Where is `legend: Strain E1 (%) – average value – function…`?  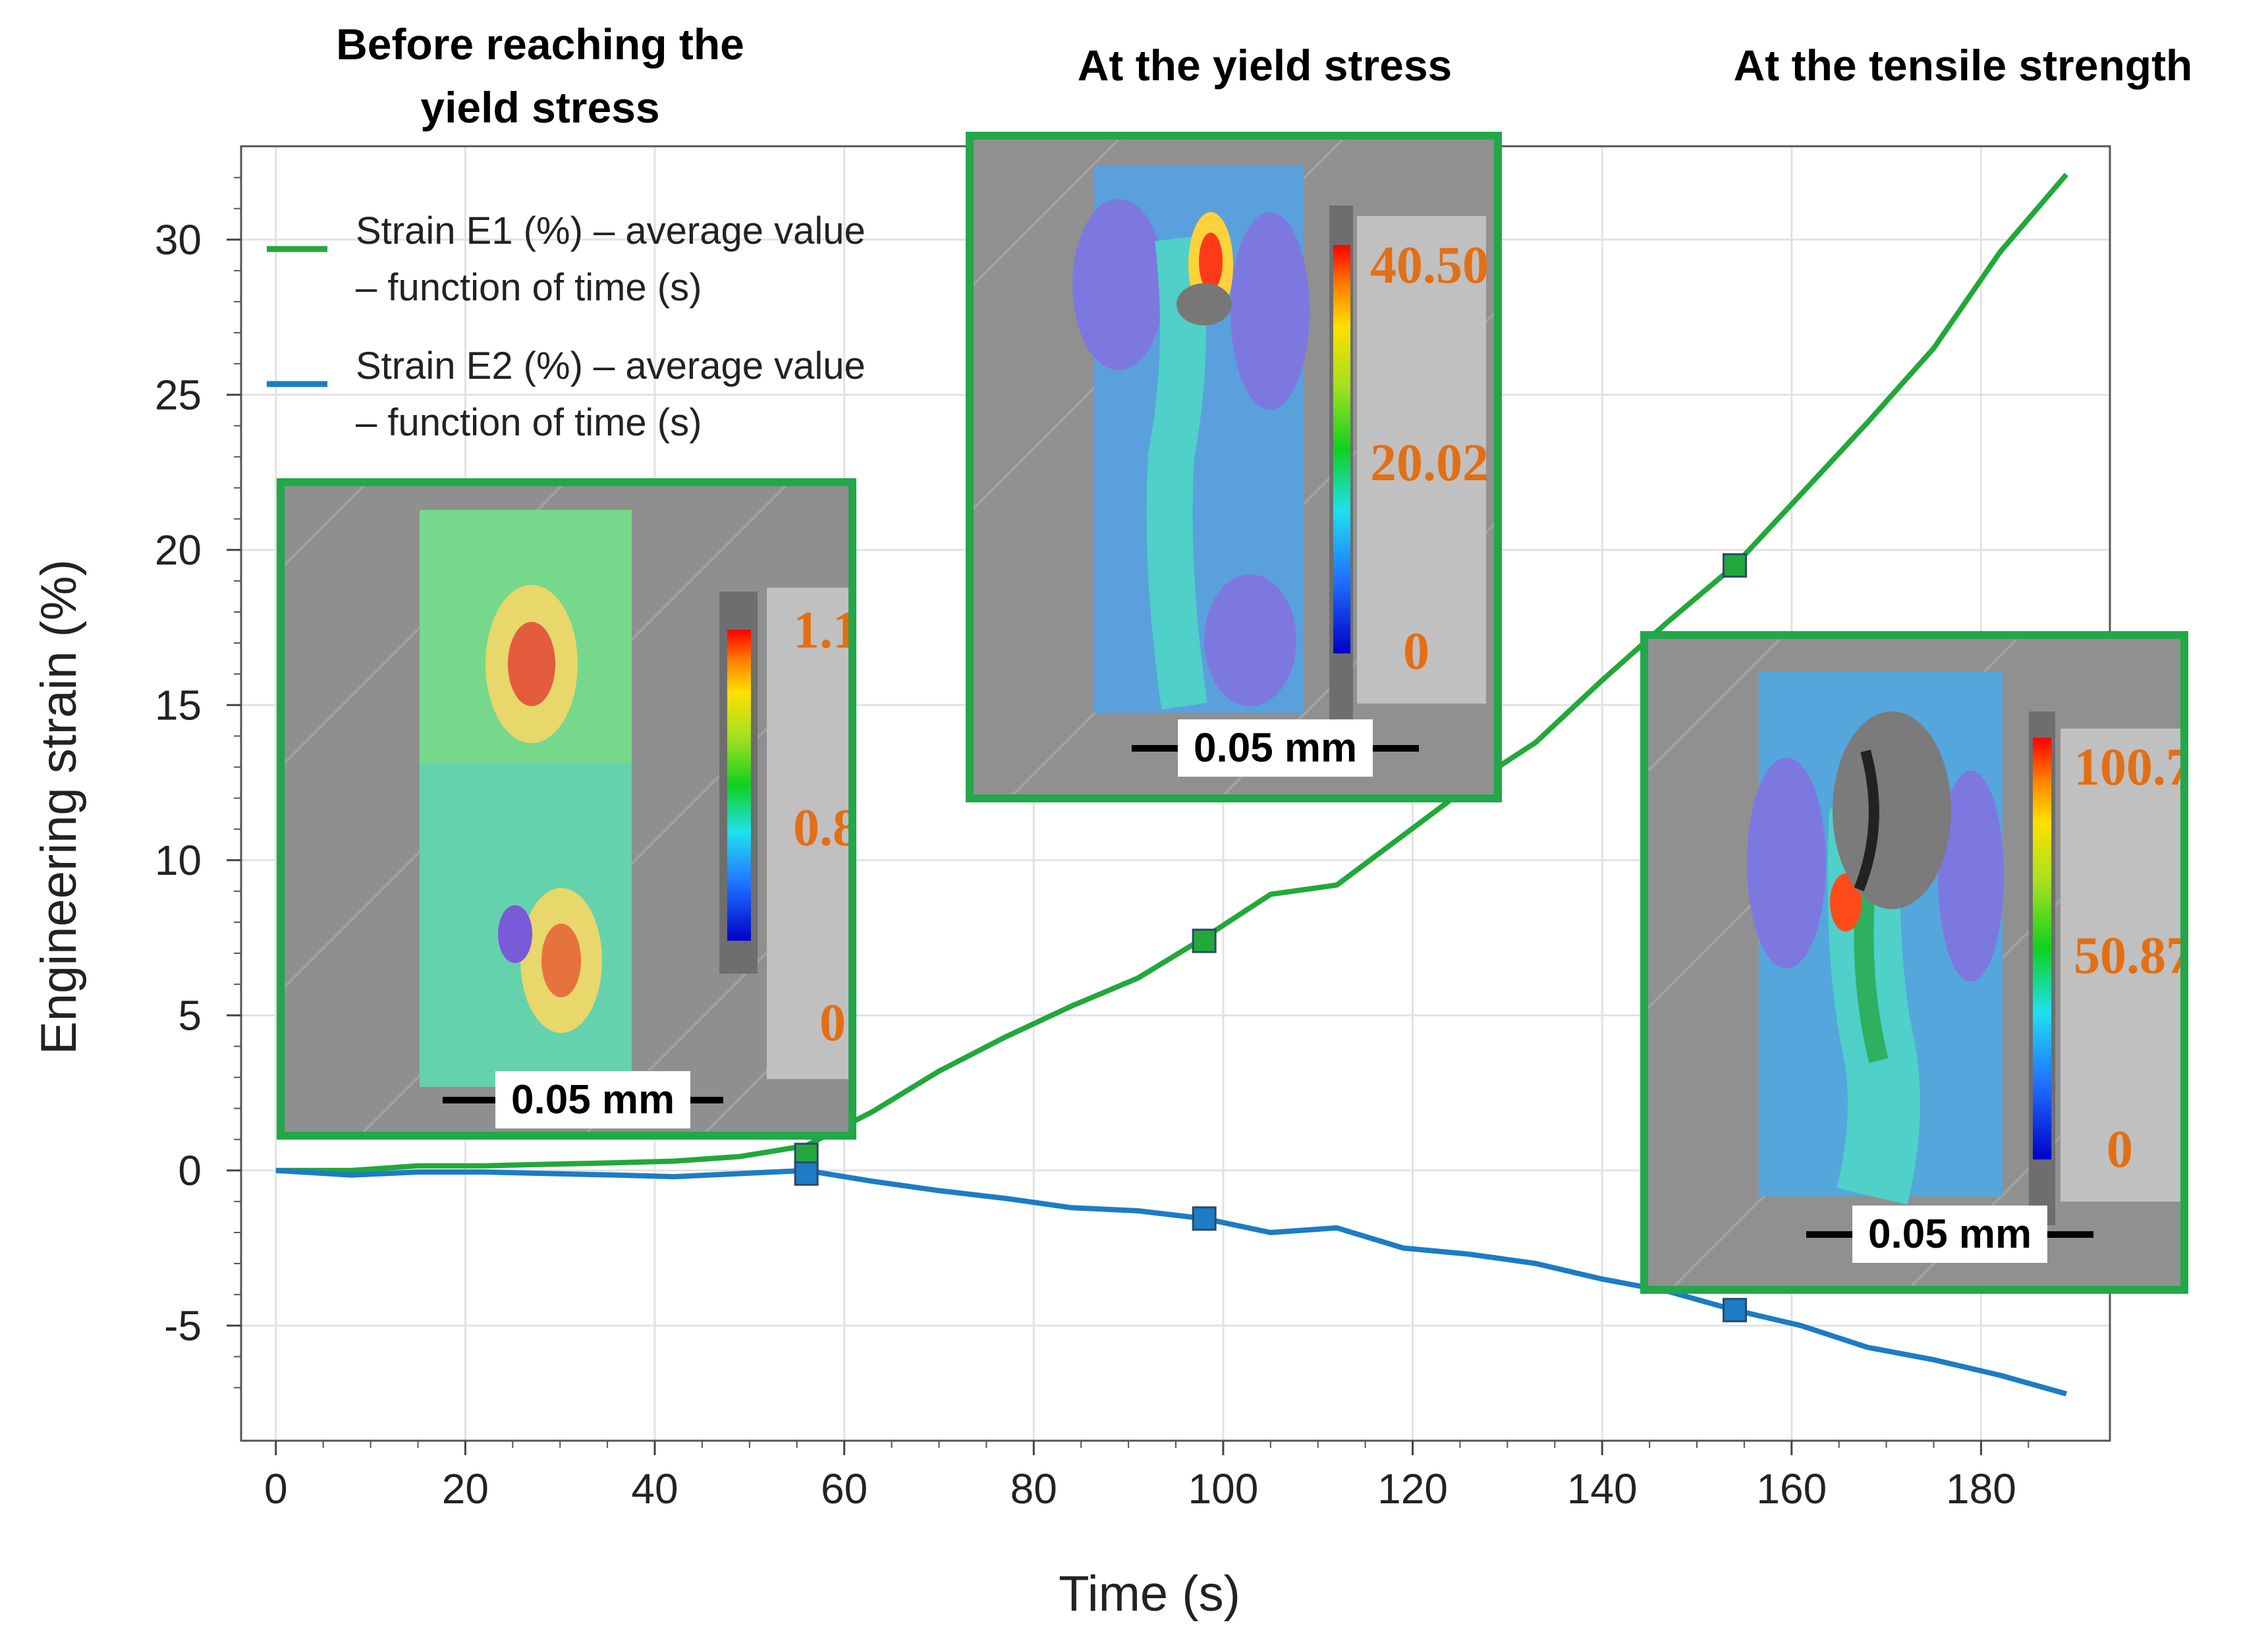 legend: Strain E1 (%) – average value – function… is located at coordinates (566, 326).